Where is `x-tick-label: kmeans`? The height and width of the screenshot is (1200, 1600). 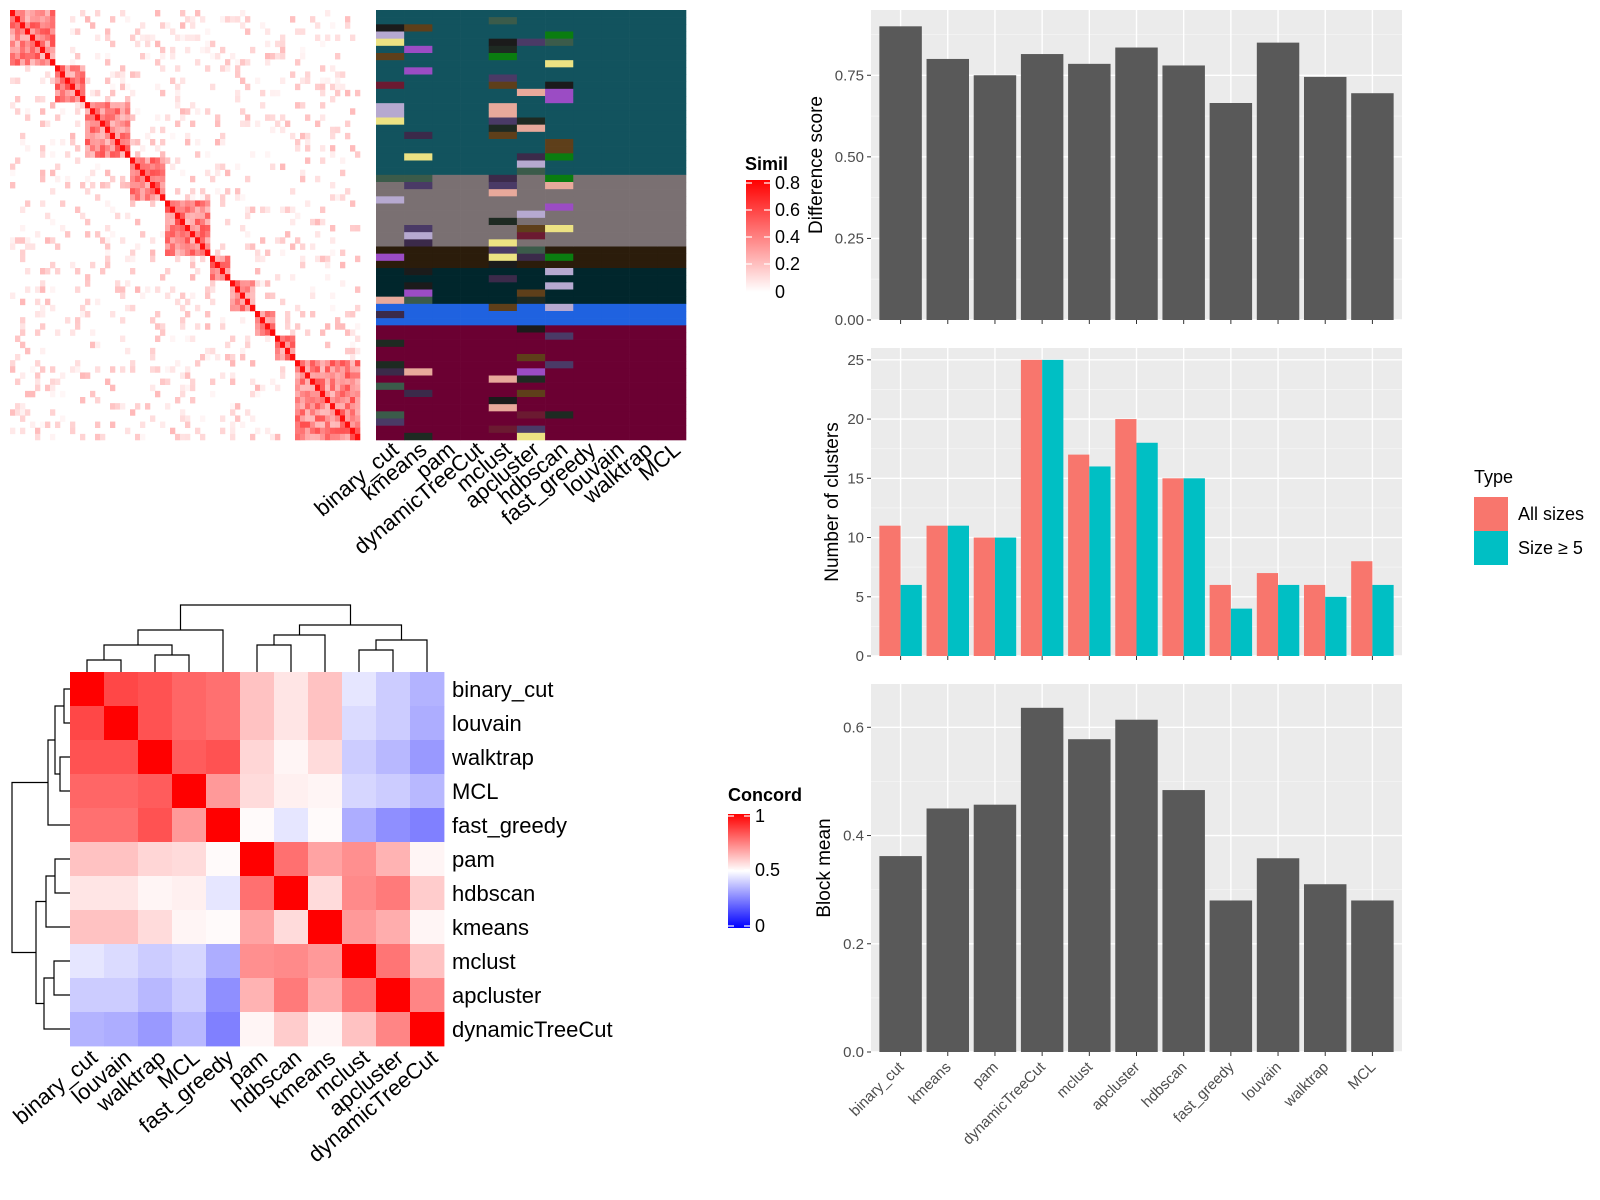 x-tick-label: kmeans is located at coordinates (929, 1083).